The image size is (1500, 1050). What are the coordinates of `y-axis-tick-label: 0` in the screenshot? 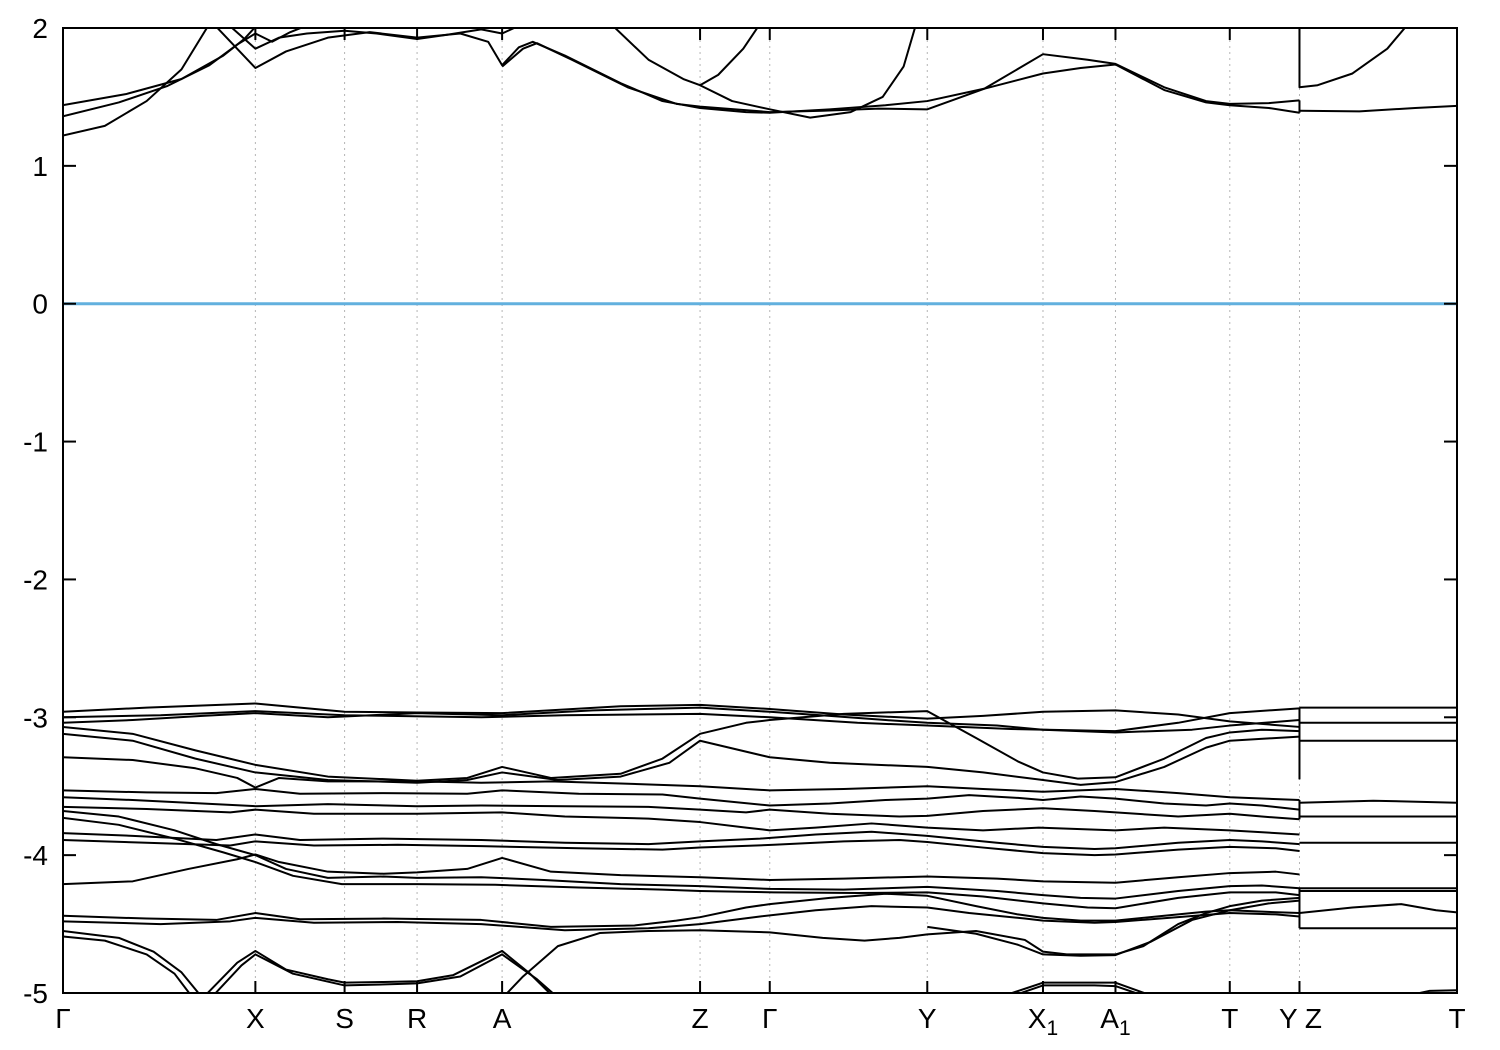 It's located at (40, 304).